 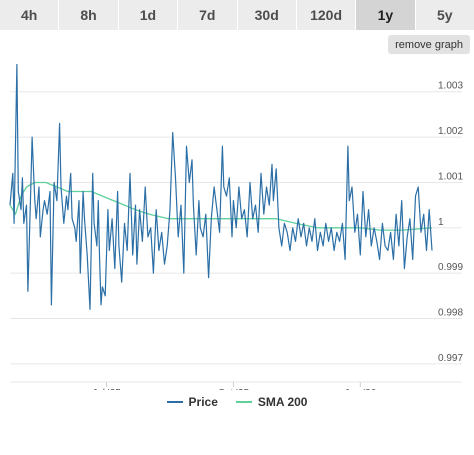 What do you see at coordinates (236, 385) in the screenshot?
I see `x-axis: Jul '25 Oct '25 Jan '26` at bounding box center [236, 385].